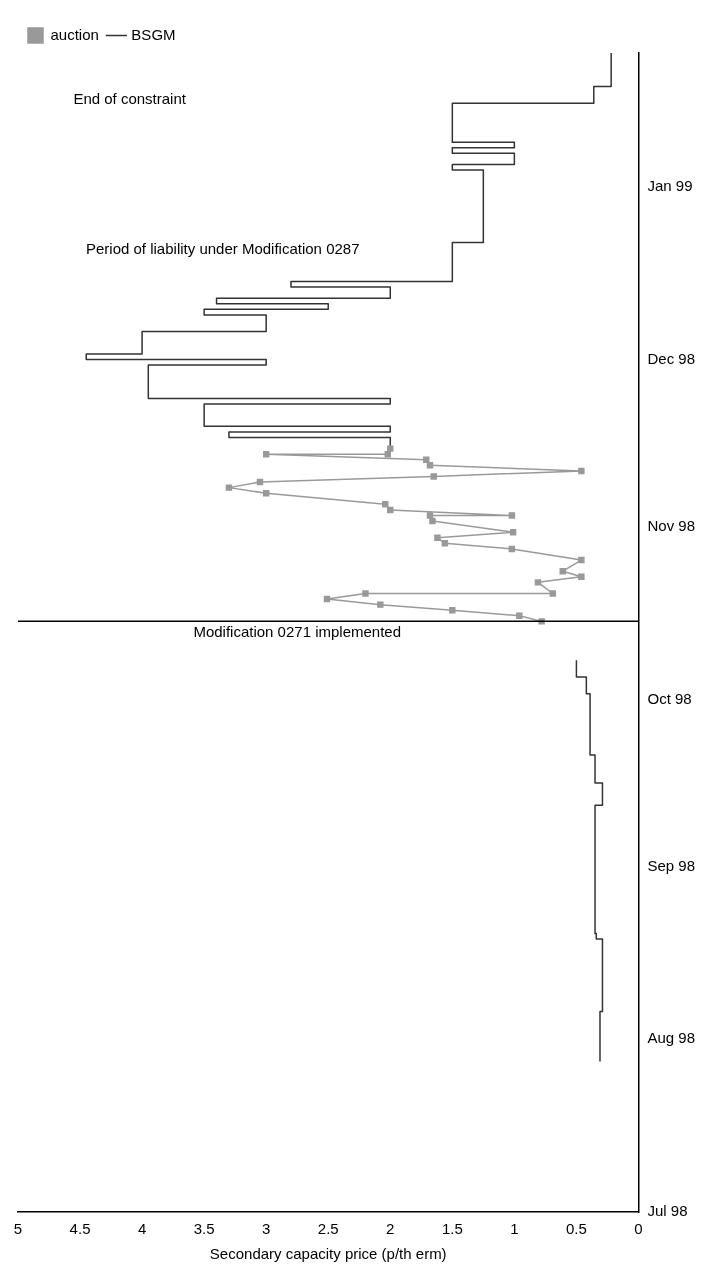 This screenshot has height=1288, width=719. What do you see at coordinates (328, 1229) in the screenshot?
I see `x-tick-label: 2.5` at bounding box center [328, 1229].